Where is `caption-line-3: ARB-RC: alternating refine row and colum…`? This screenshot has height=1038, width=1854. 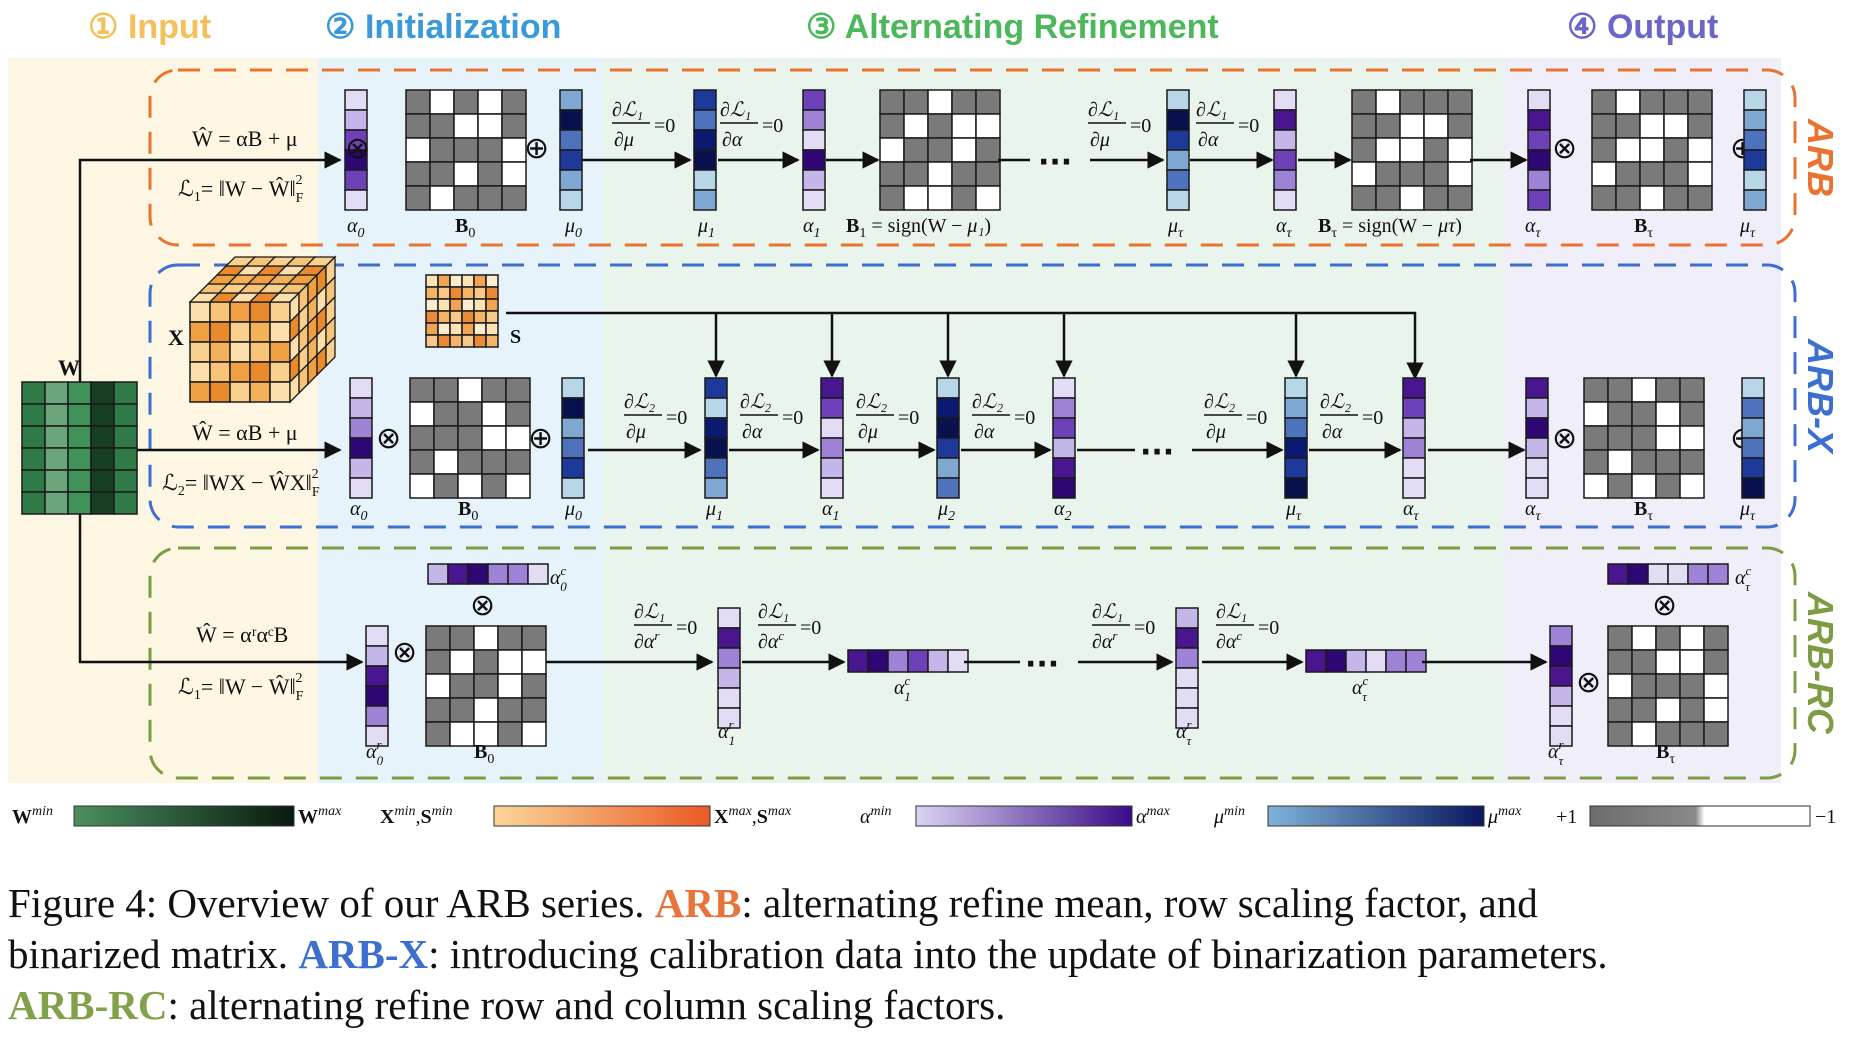
caption-line-3: ARB-RC: alternating refine row and colum… is located at coordinates (507, 1005).